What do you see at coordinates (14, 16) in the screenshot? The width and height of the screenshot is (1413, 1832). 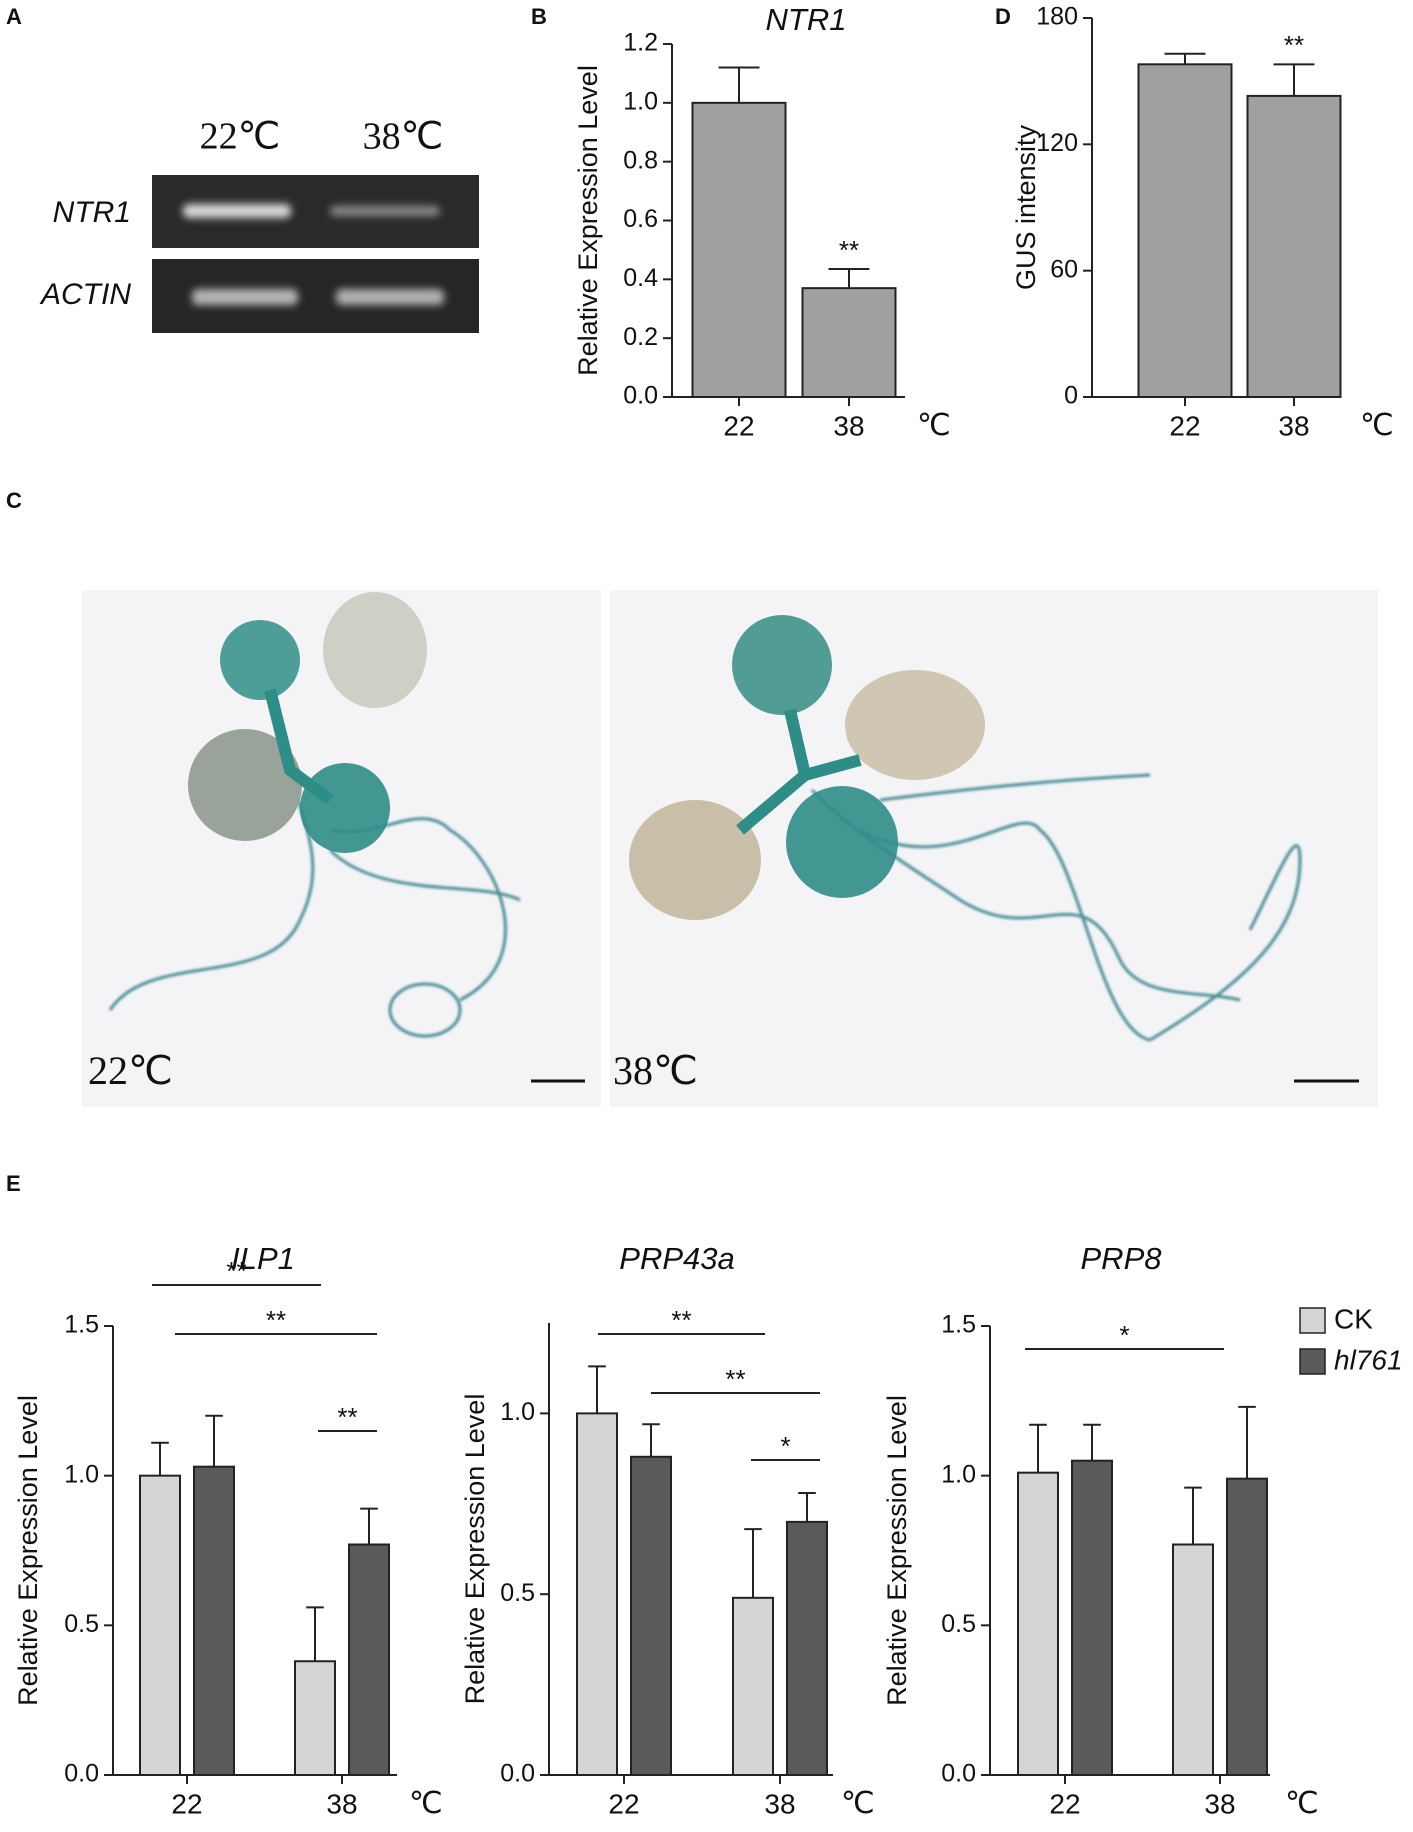 I see `panel-label: A` at bounding box center [14, 16].